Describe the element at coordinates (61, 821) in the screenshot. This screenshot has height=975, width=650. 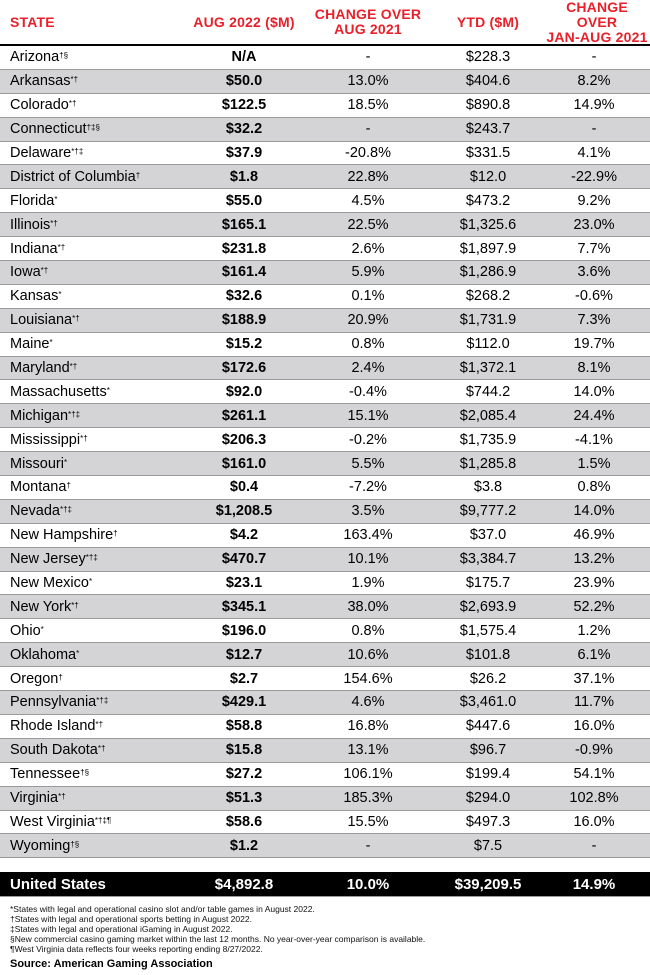
I see `state-cell: West Virginia *†‡¶` at that location.